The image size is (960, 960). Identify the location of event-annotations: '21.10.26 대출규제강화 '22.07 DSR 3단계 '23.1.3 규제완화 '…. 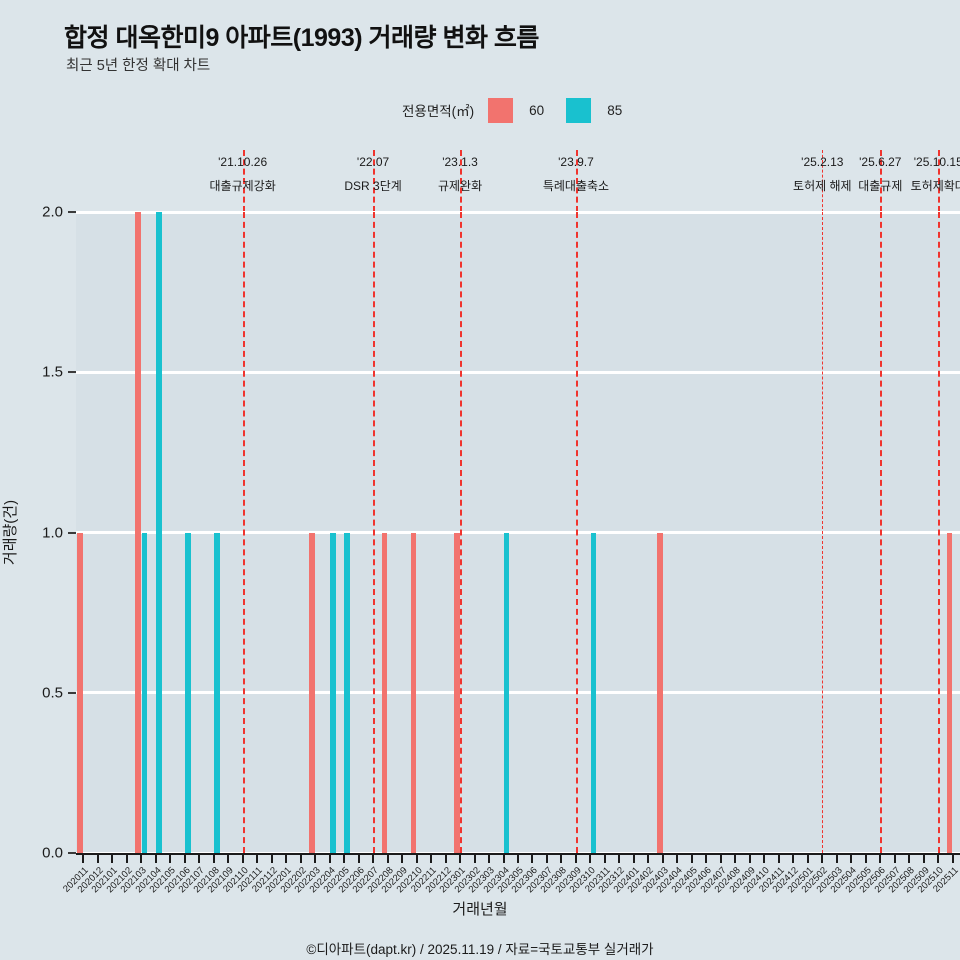
(518, 181).